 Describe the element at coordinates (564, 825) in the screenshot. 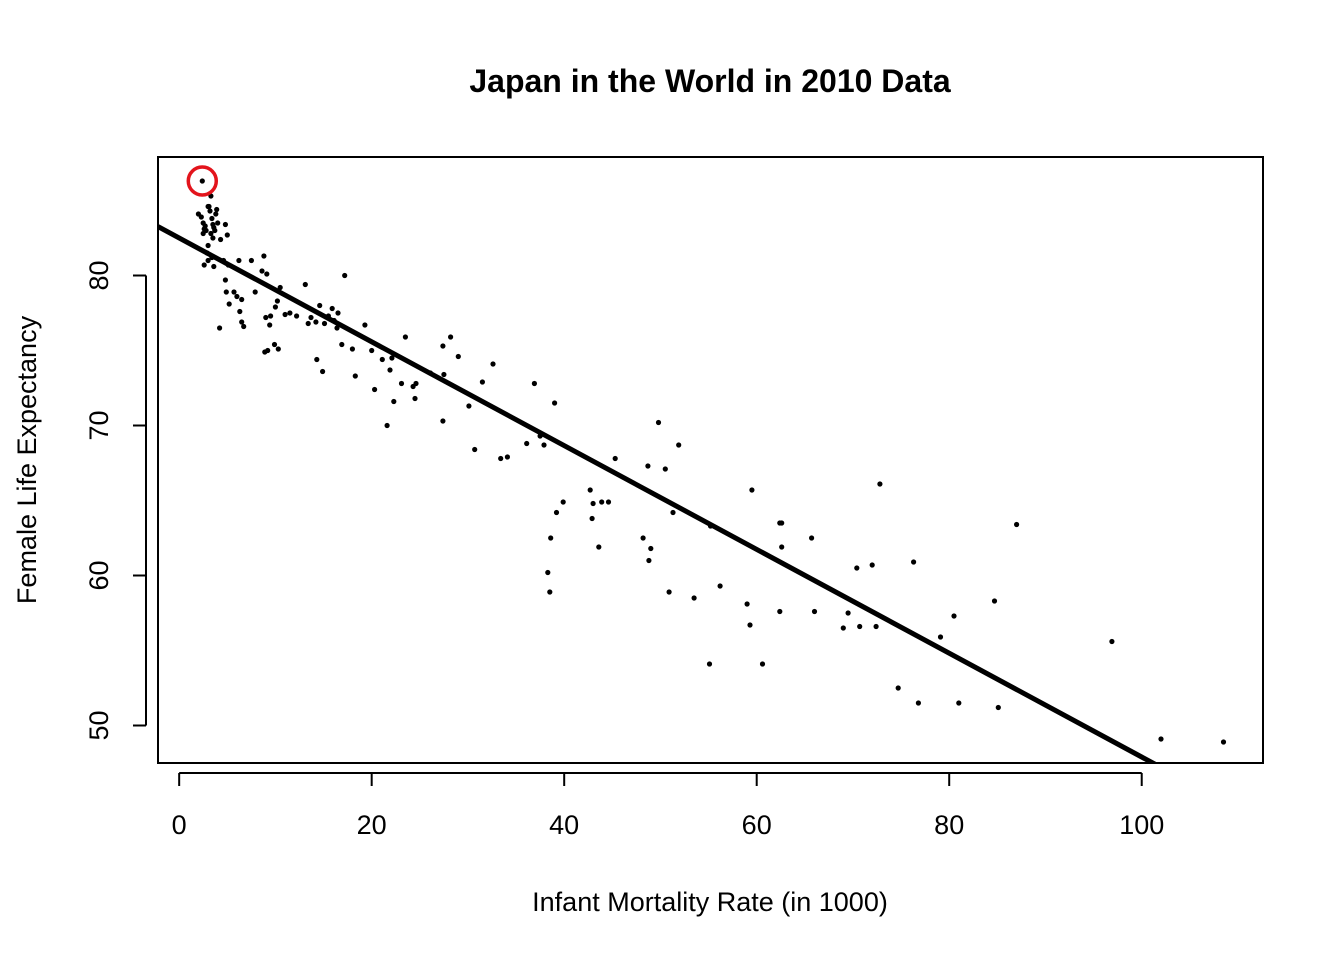

I see `x-tick-label: 40` at that location.